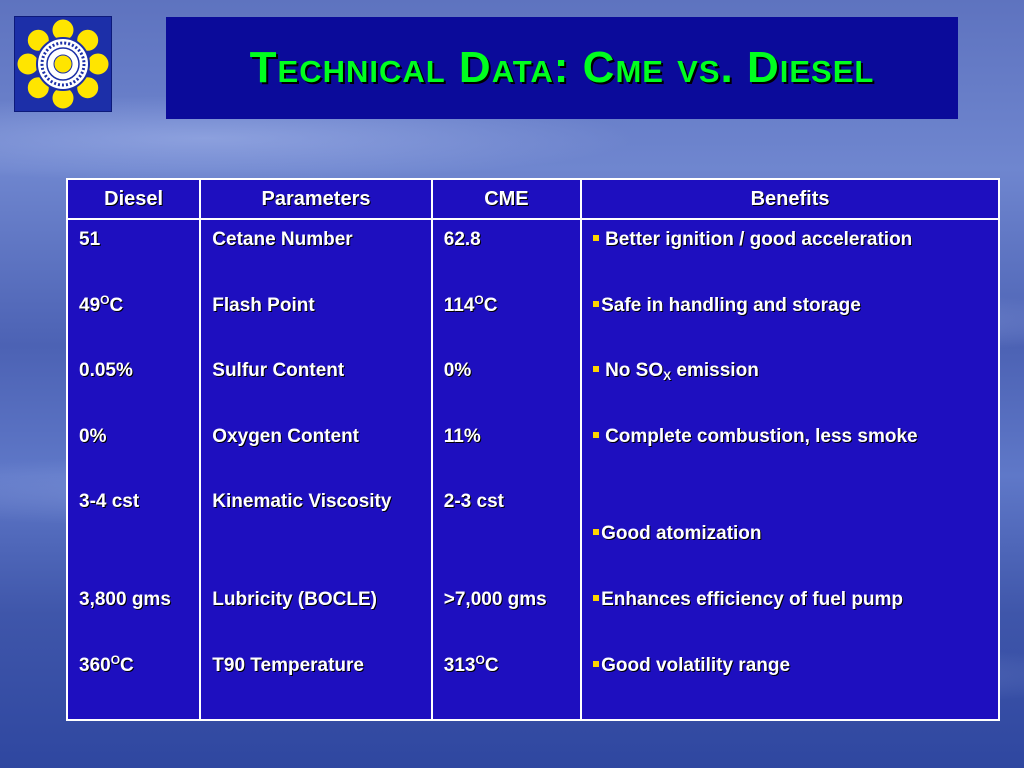  I want to click on header-benefits: Benefits, so click(790, 199).